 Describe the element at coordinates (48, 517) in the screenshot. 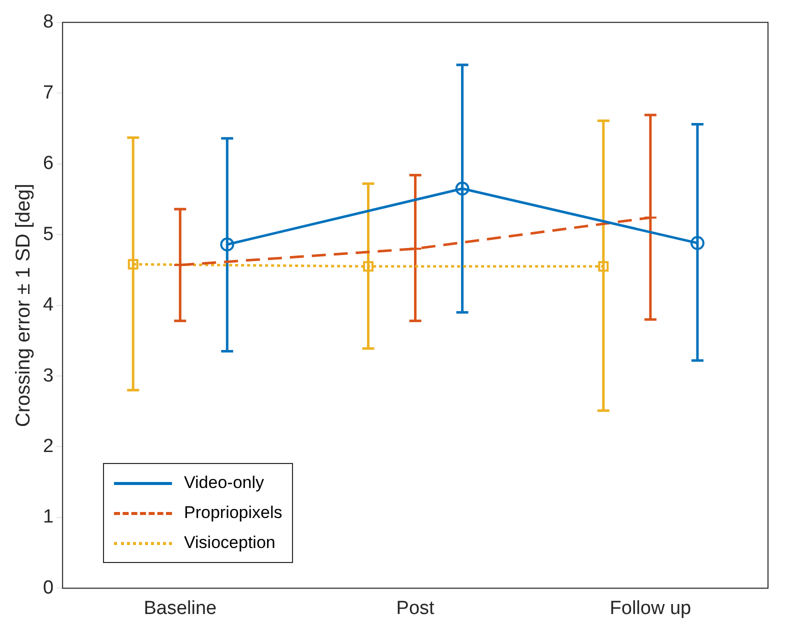

I see `y-tick-label: 1` at that location.